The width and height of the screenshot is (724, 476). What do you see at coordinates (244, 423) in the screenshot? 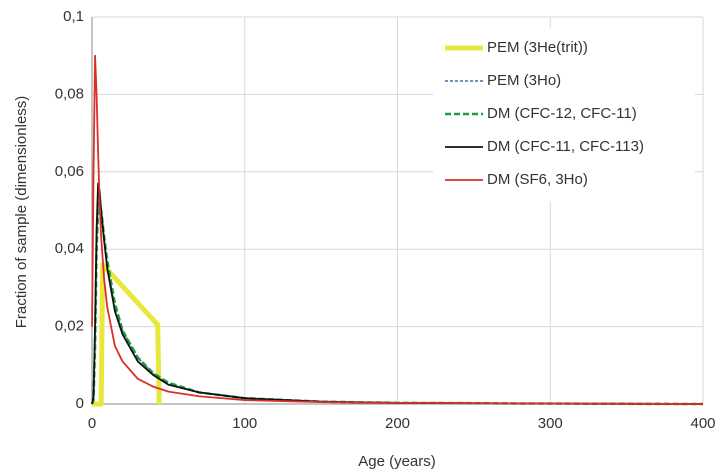
I see `x-tick-label: 100` at bounding box center [244, 423].